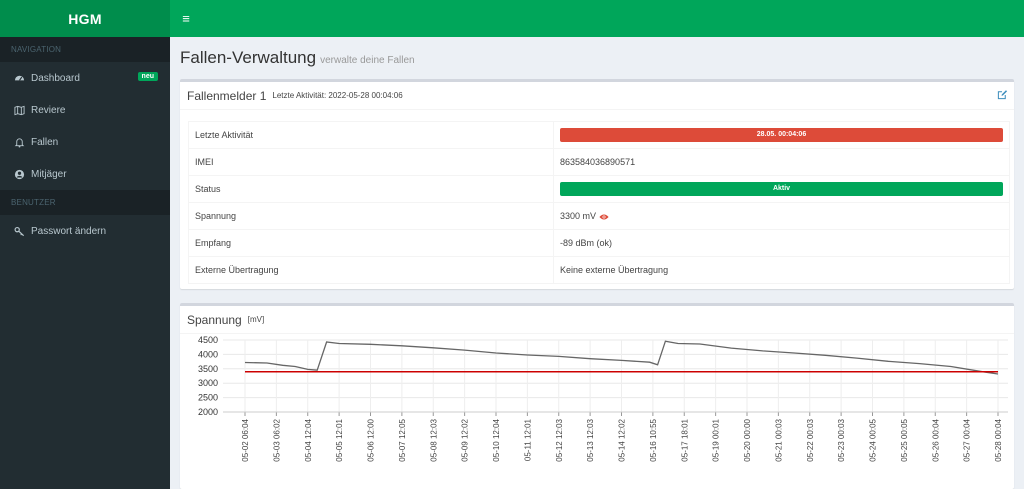 The height and width of the screenshot is (489, 1024). I want to click on voltage-unit: [mV], so click(256, 319).